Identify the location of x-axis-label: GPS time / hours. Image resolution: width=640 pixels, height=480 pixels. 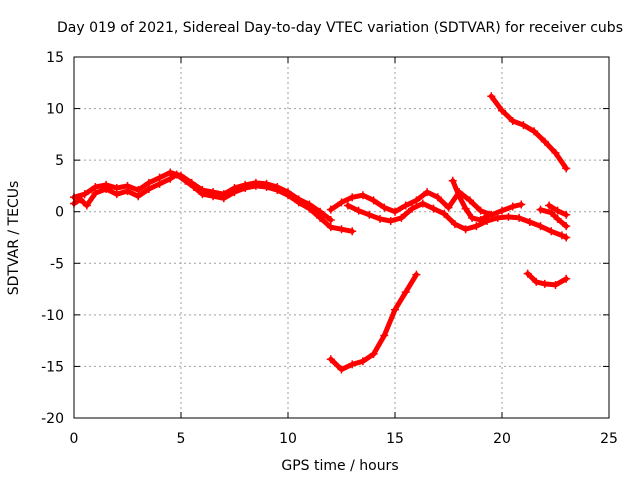
(339, 466).